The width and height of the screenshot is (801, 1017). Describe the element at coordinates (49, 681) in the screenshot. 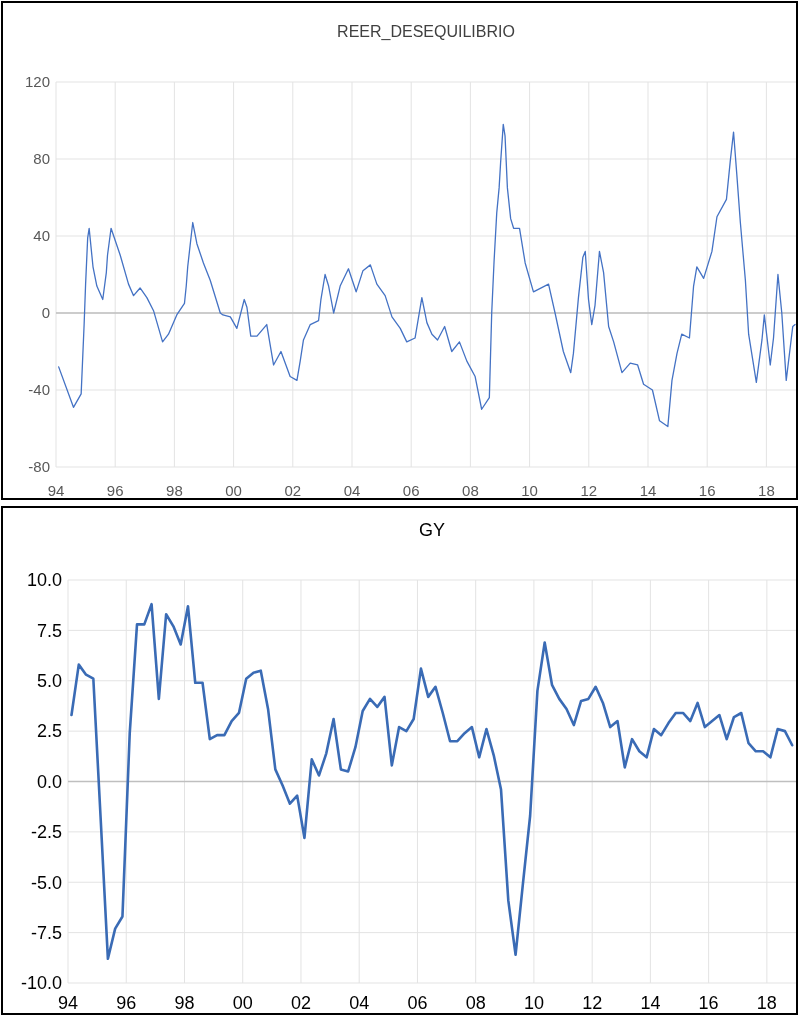

I see `y-tick-label: 5.0` at that location.